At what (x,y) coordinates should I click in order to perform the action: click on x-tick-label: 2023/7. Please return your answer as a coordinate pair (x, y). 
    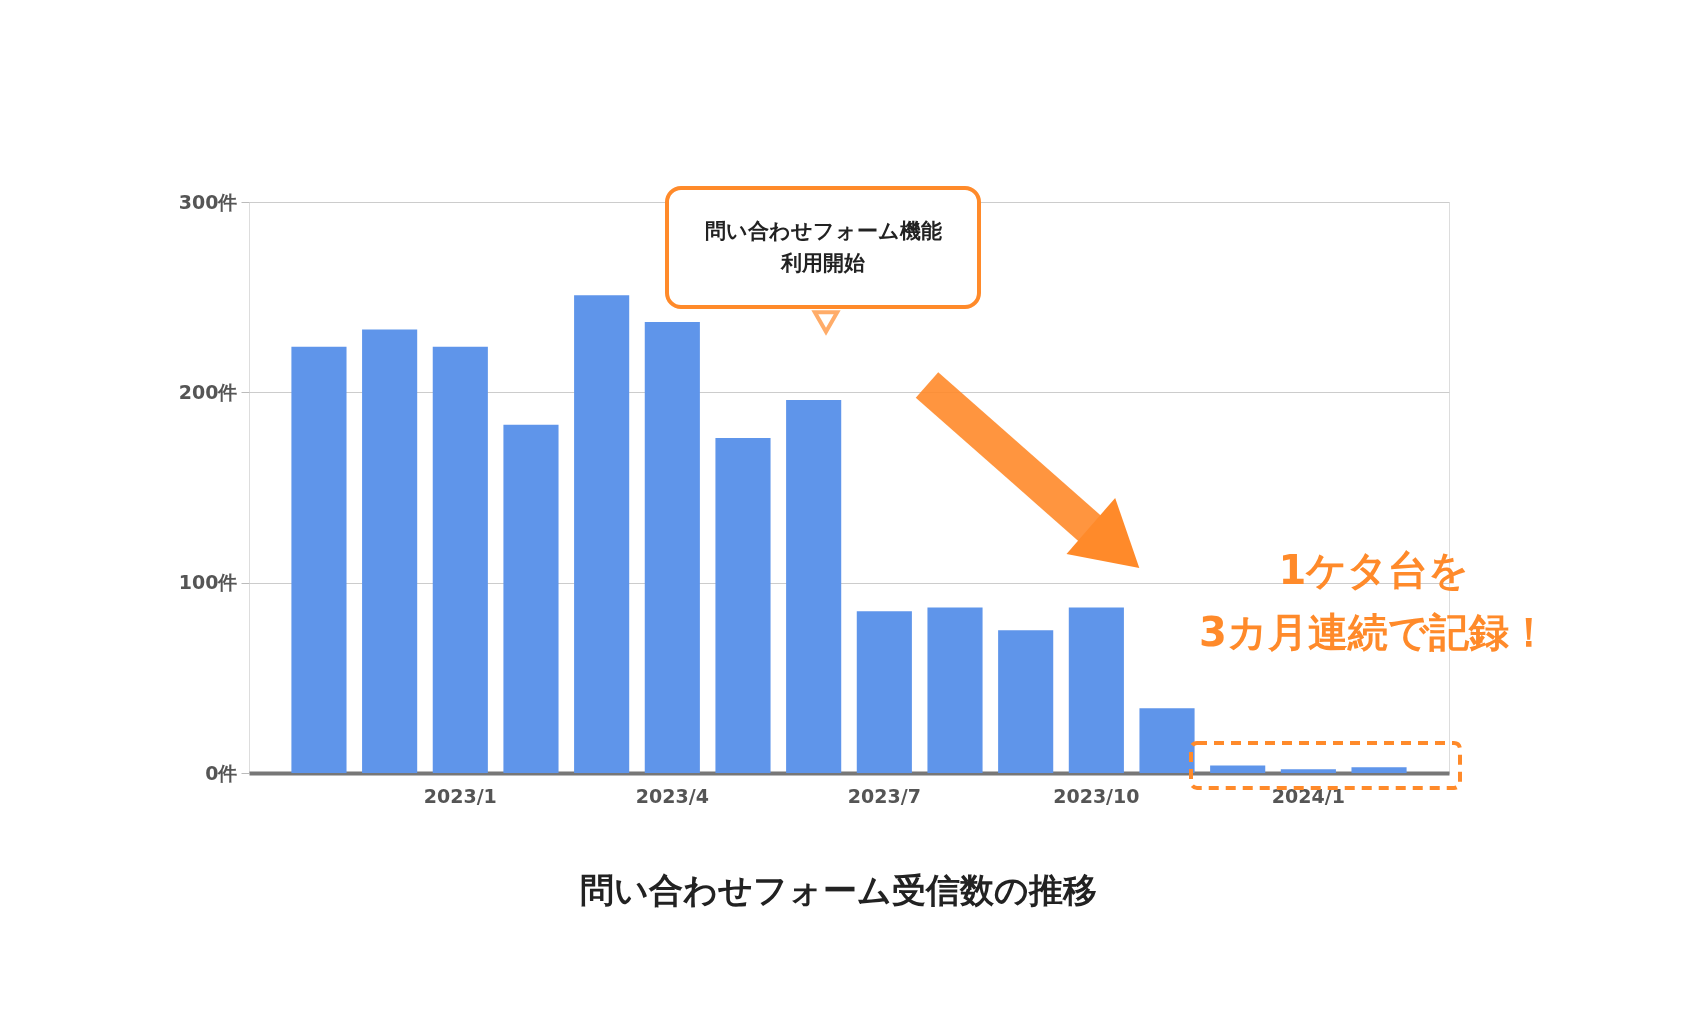
    Looking at the image, I should click on (884, 795).